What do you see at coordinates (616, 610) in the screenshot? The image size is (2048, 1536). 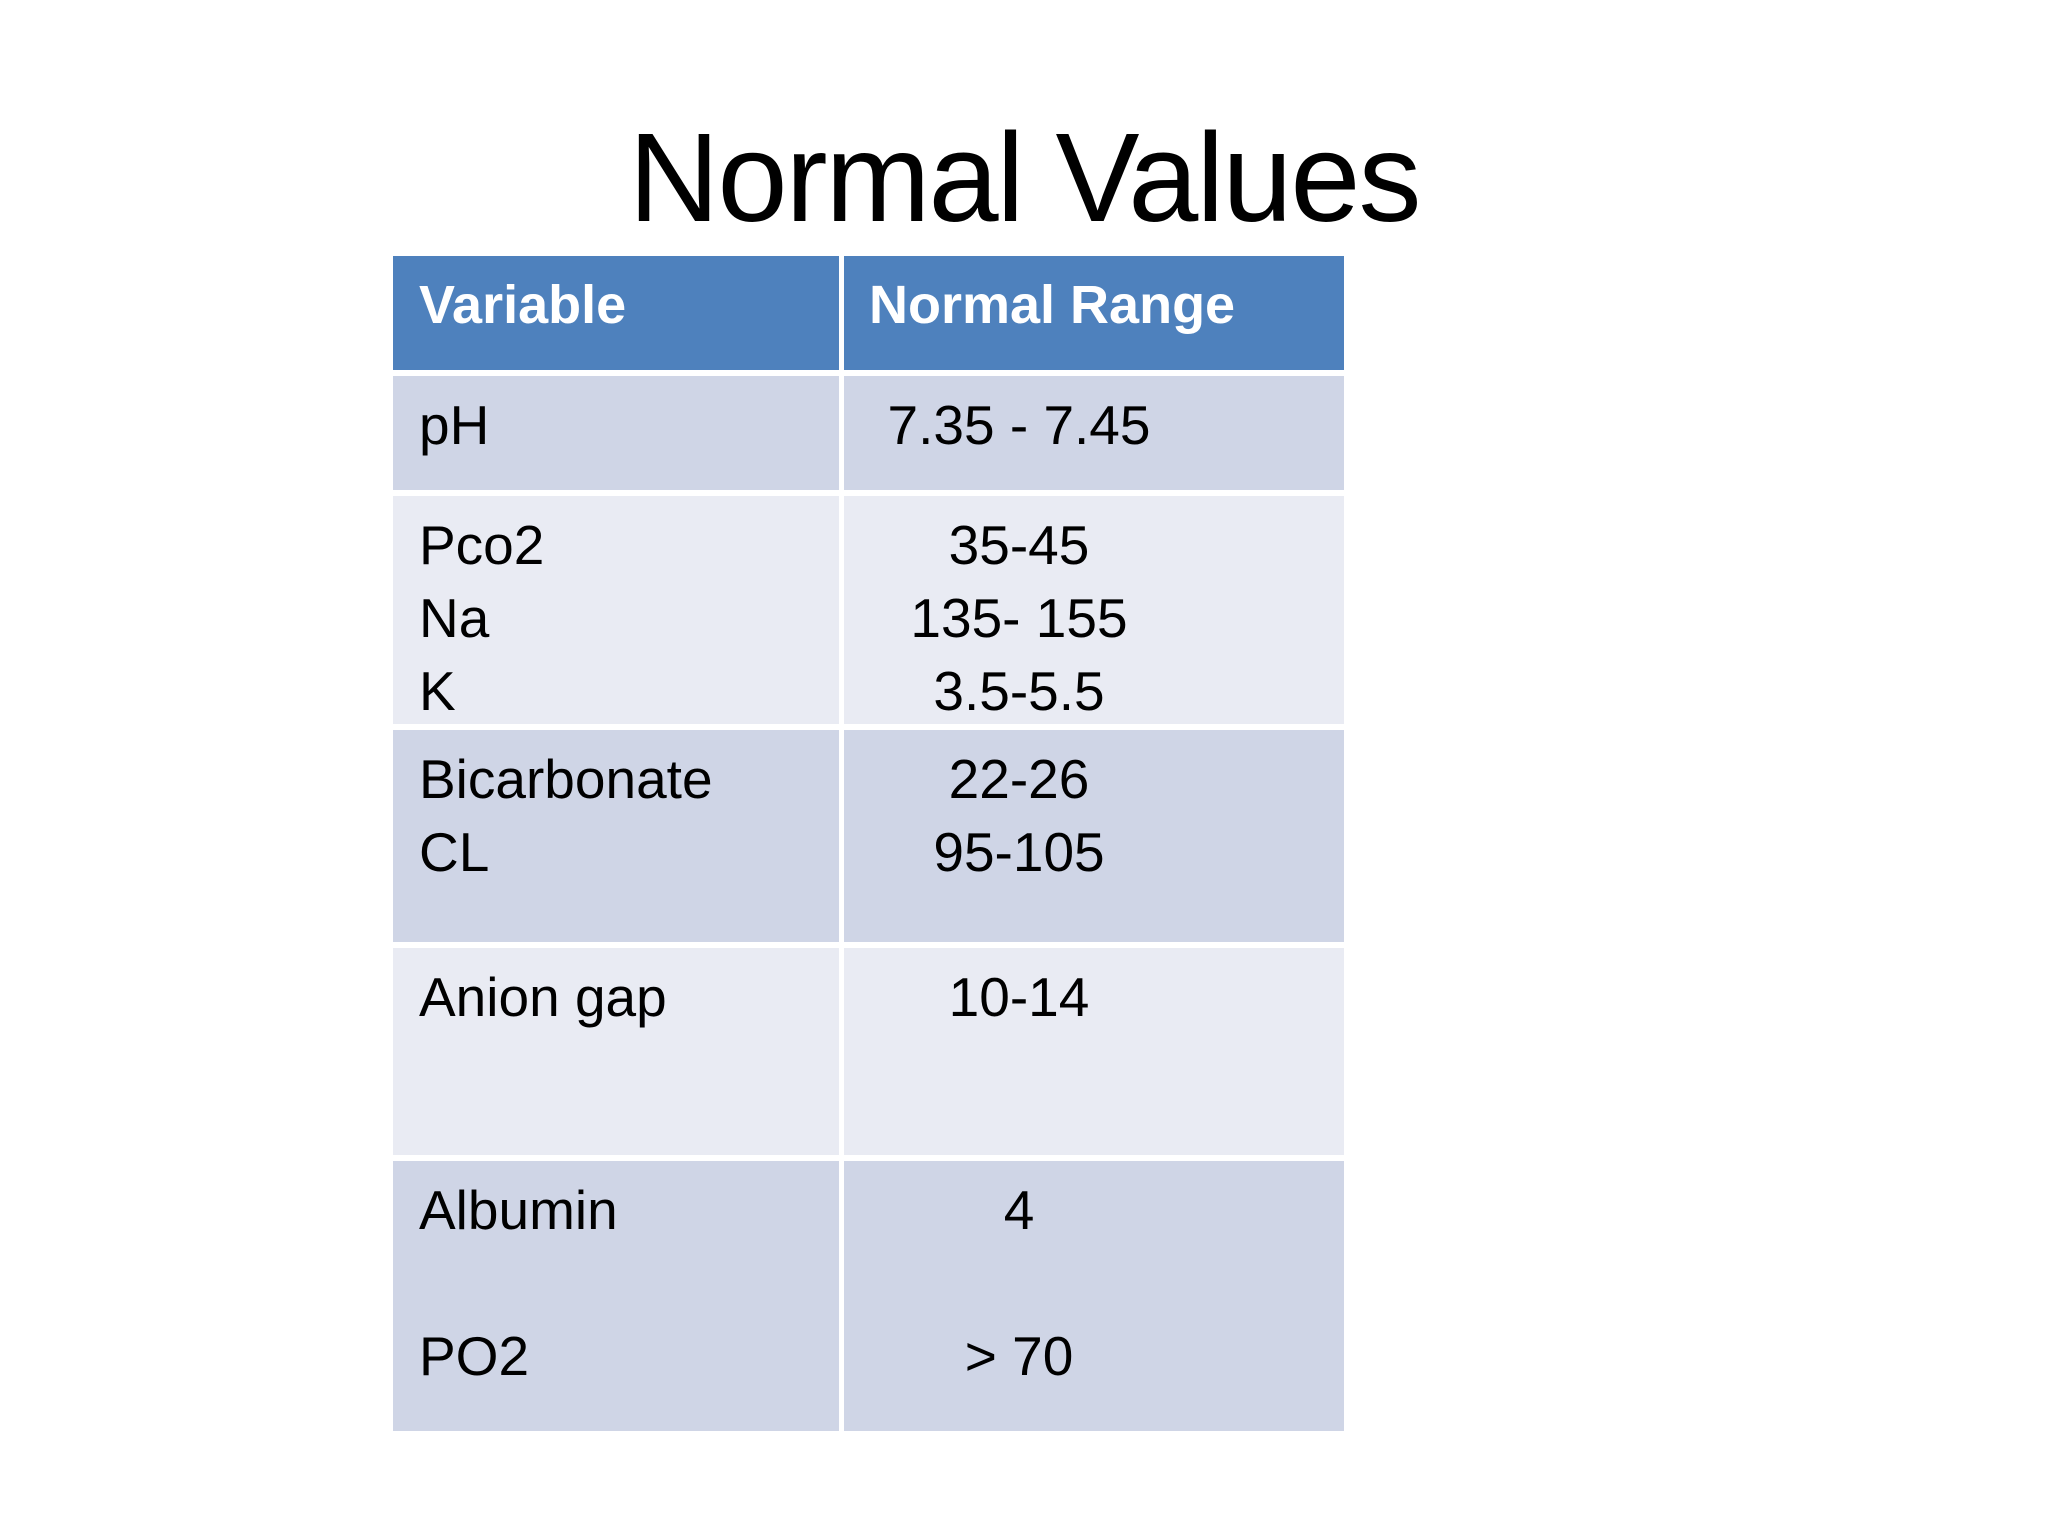 I see `variable-cell: Pco2 Na K` at bounding box center [616, 610].